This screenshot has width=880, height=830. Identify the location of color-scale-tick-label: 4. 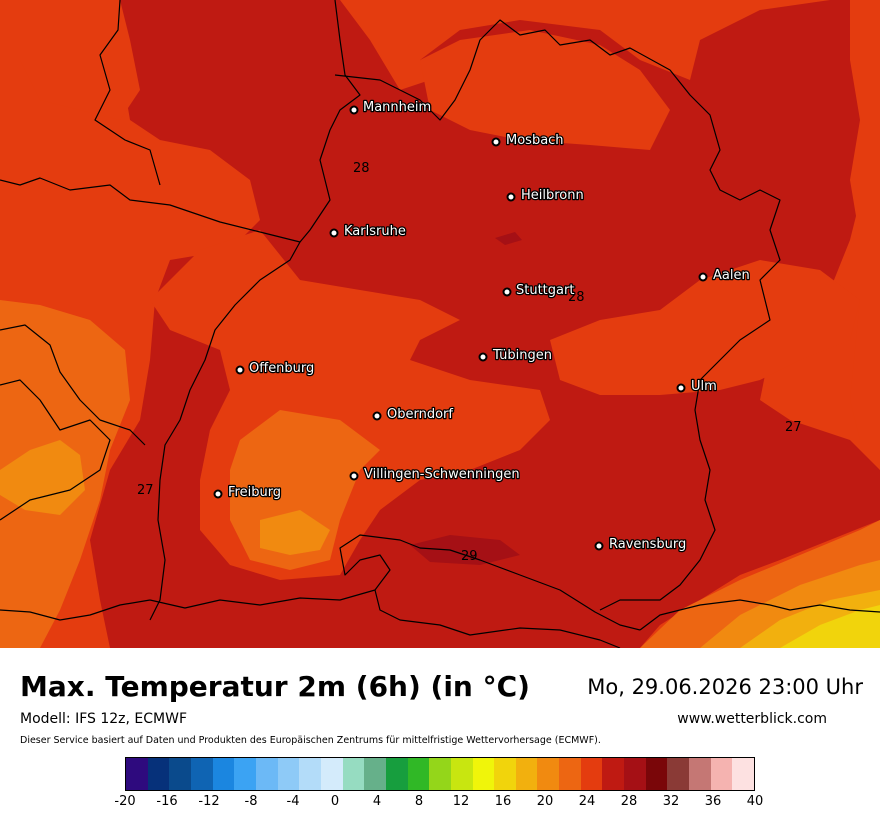
(377, 801).